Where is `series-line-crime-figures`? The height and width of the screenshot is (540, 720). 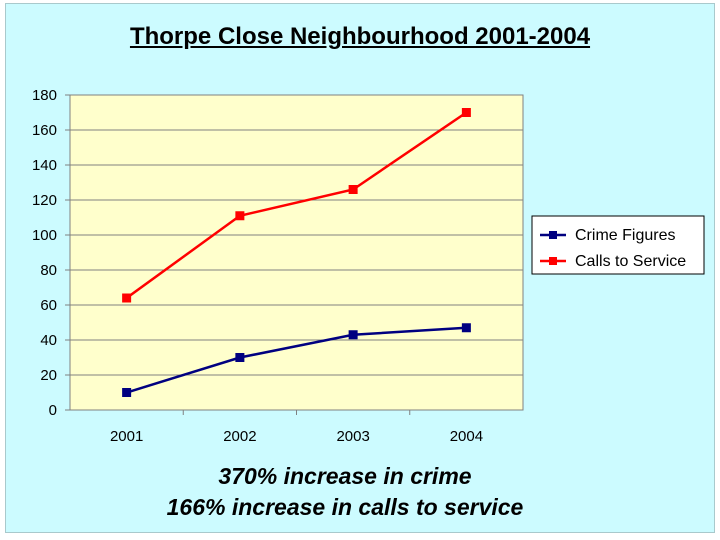
series-line-crime-figures is located at coordinates (296, 360).